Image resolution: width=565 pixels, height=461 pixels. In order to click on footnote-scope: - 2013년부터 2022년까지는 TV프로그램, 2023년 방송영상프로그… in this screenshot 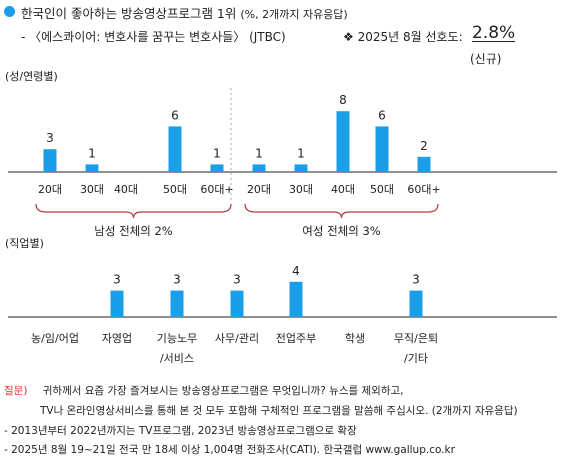, I will do `click(180, 431)`.